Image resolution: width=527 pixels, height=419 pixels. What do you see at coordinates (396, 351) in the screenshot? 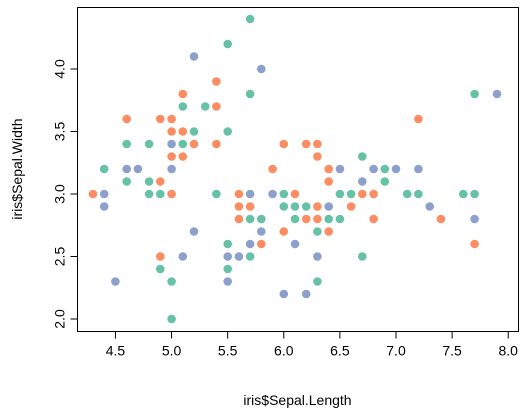
I see `x-tick-label: 7.0` at bounding box center [396, 351].